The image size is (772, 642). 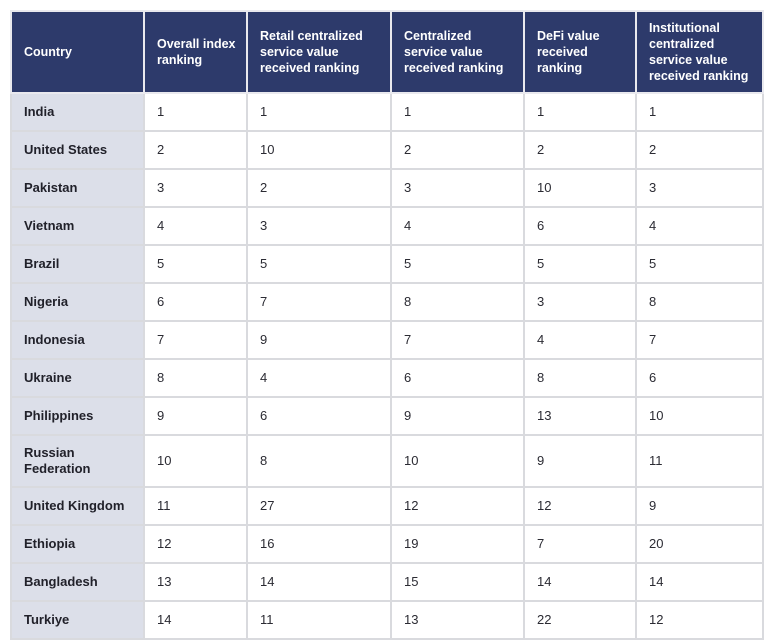 What do you see at coordinates (387, 226) in the screenshot?
I see `table-row: Vietnam 4 3 4 6 4` at bounding box center [387, 226].